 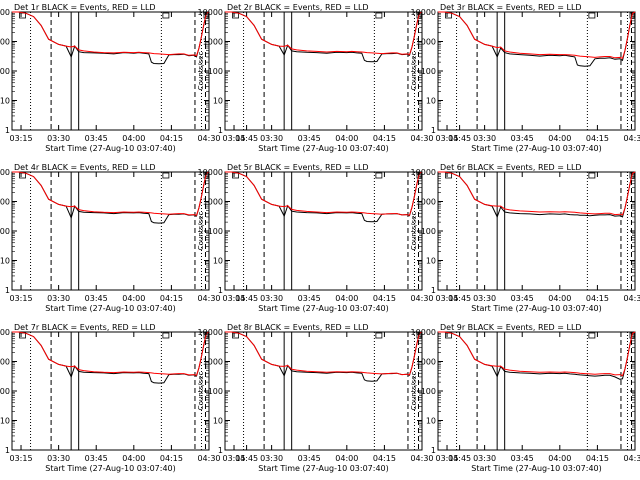 I want to click on panel-title: Det 2r BLACK = Events, RED = LLD, so click(x=298, y=7).